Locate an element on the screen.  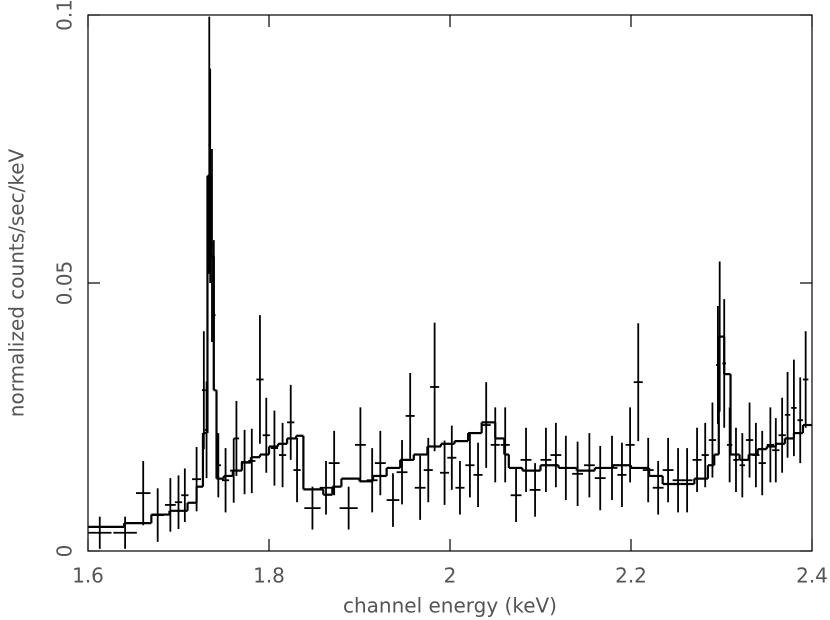
y-tick-label: 0 is located at coordinates (65, 551).